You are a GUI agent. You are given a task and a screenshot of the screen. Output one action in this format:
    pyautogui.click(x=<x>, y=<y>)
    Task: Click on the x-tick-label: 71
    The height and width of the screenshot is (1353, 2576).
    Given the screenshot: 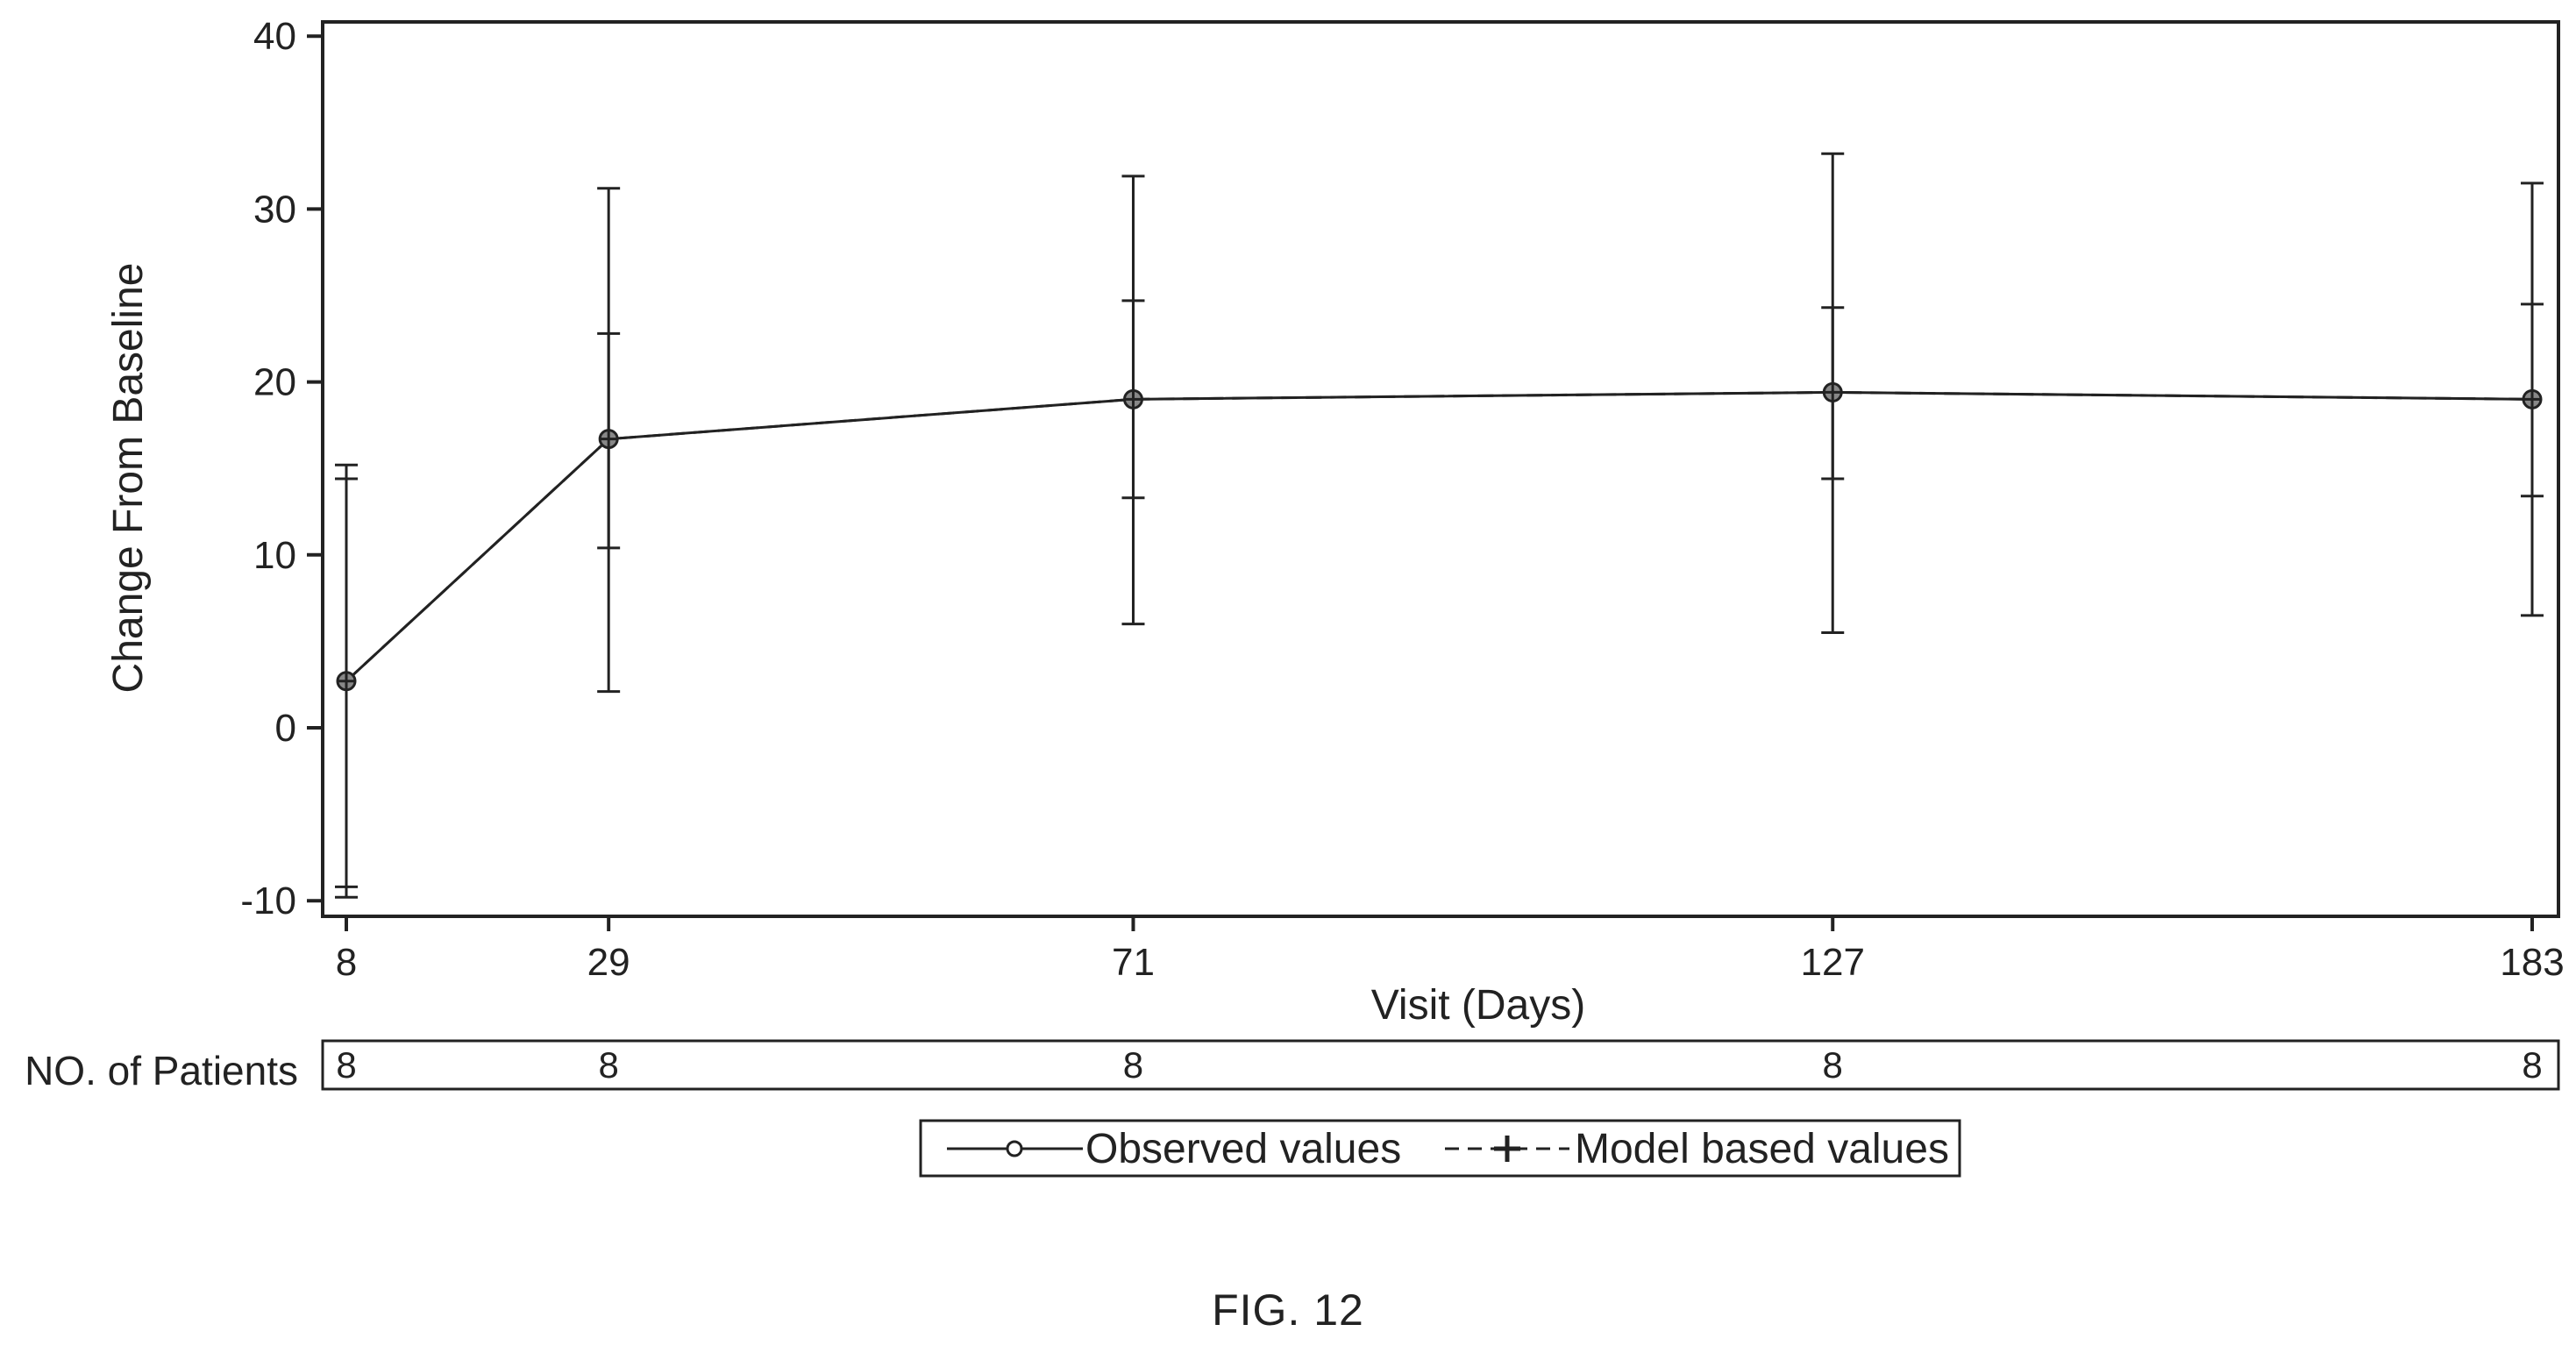 What is the action you would take?
    pyautogui.click(x=1133, y=962)
    